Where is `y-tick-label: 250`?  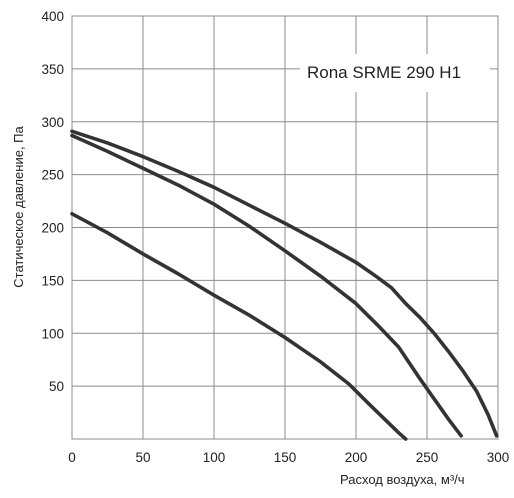
y-tick-label: 250 is located at coordinates (52, 175).